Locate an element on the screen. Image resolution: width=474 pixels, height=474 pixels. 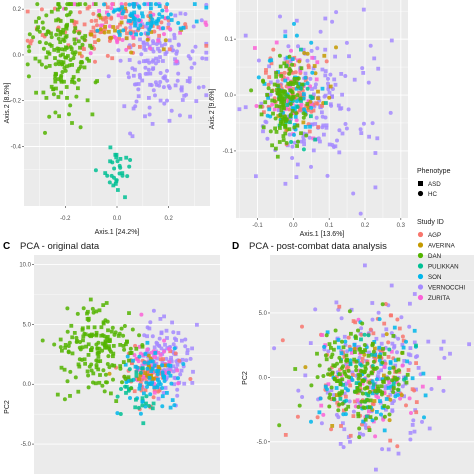
ytick-label: 0.0 is located at coordinates (17, 56).